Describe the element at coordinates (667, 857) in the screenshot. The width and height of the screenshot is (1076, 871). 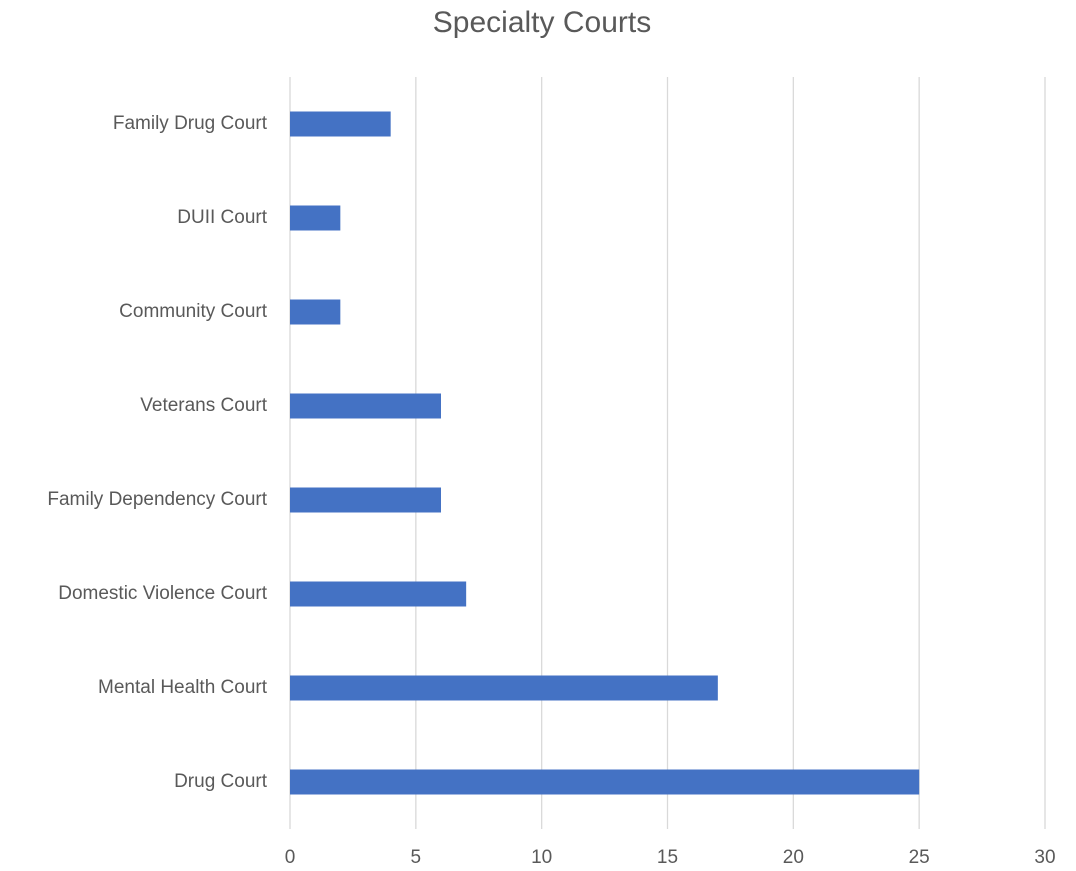
I see `x-tick-label: 15` at that location.